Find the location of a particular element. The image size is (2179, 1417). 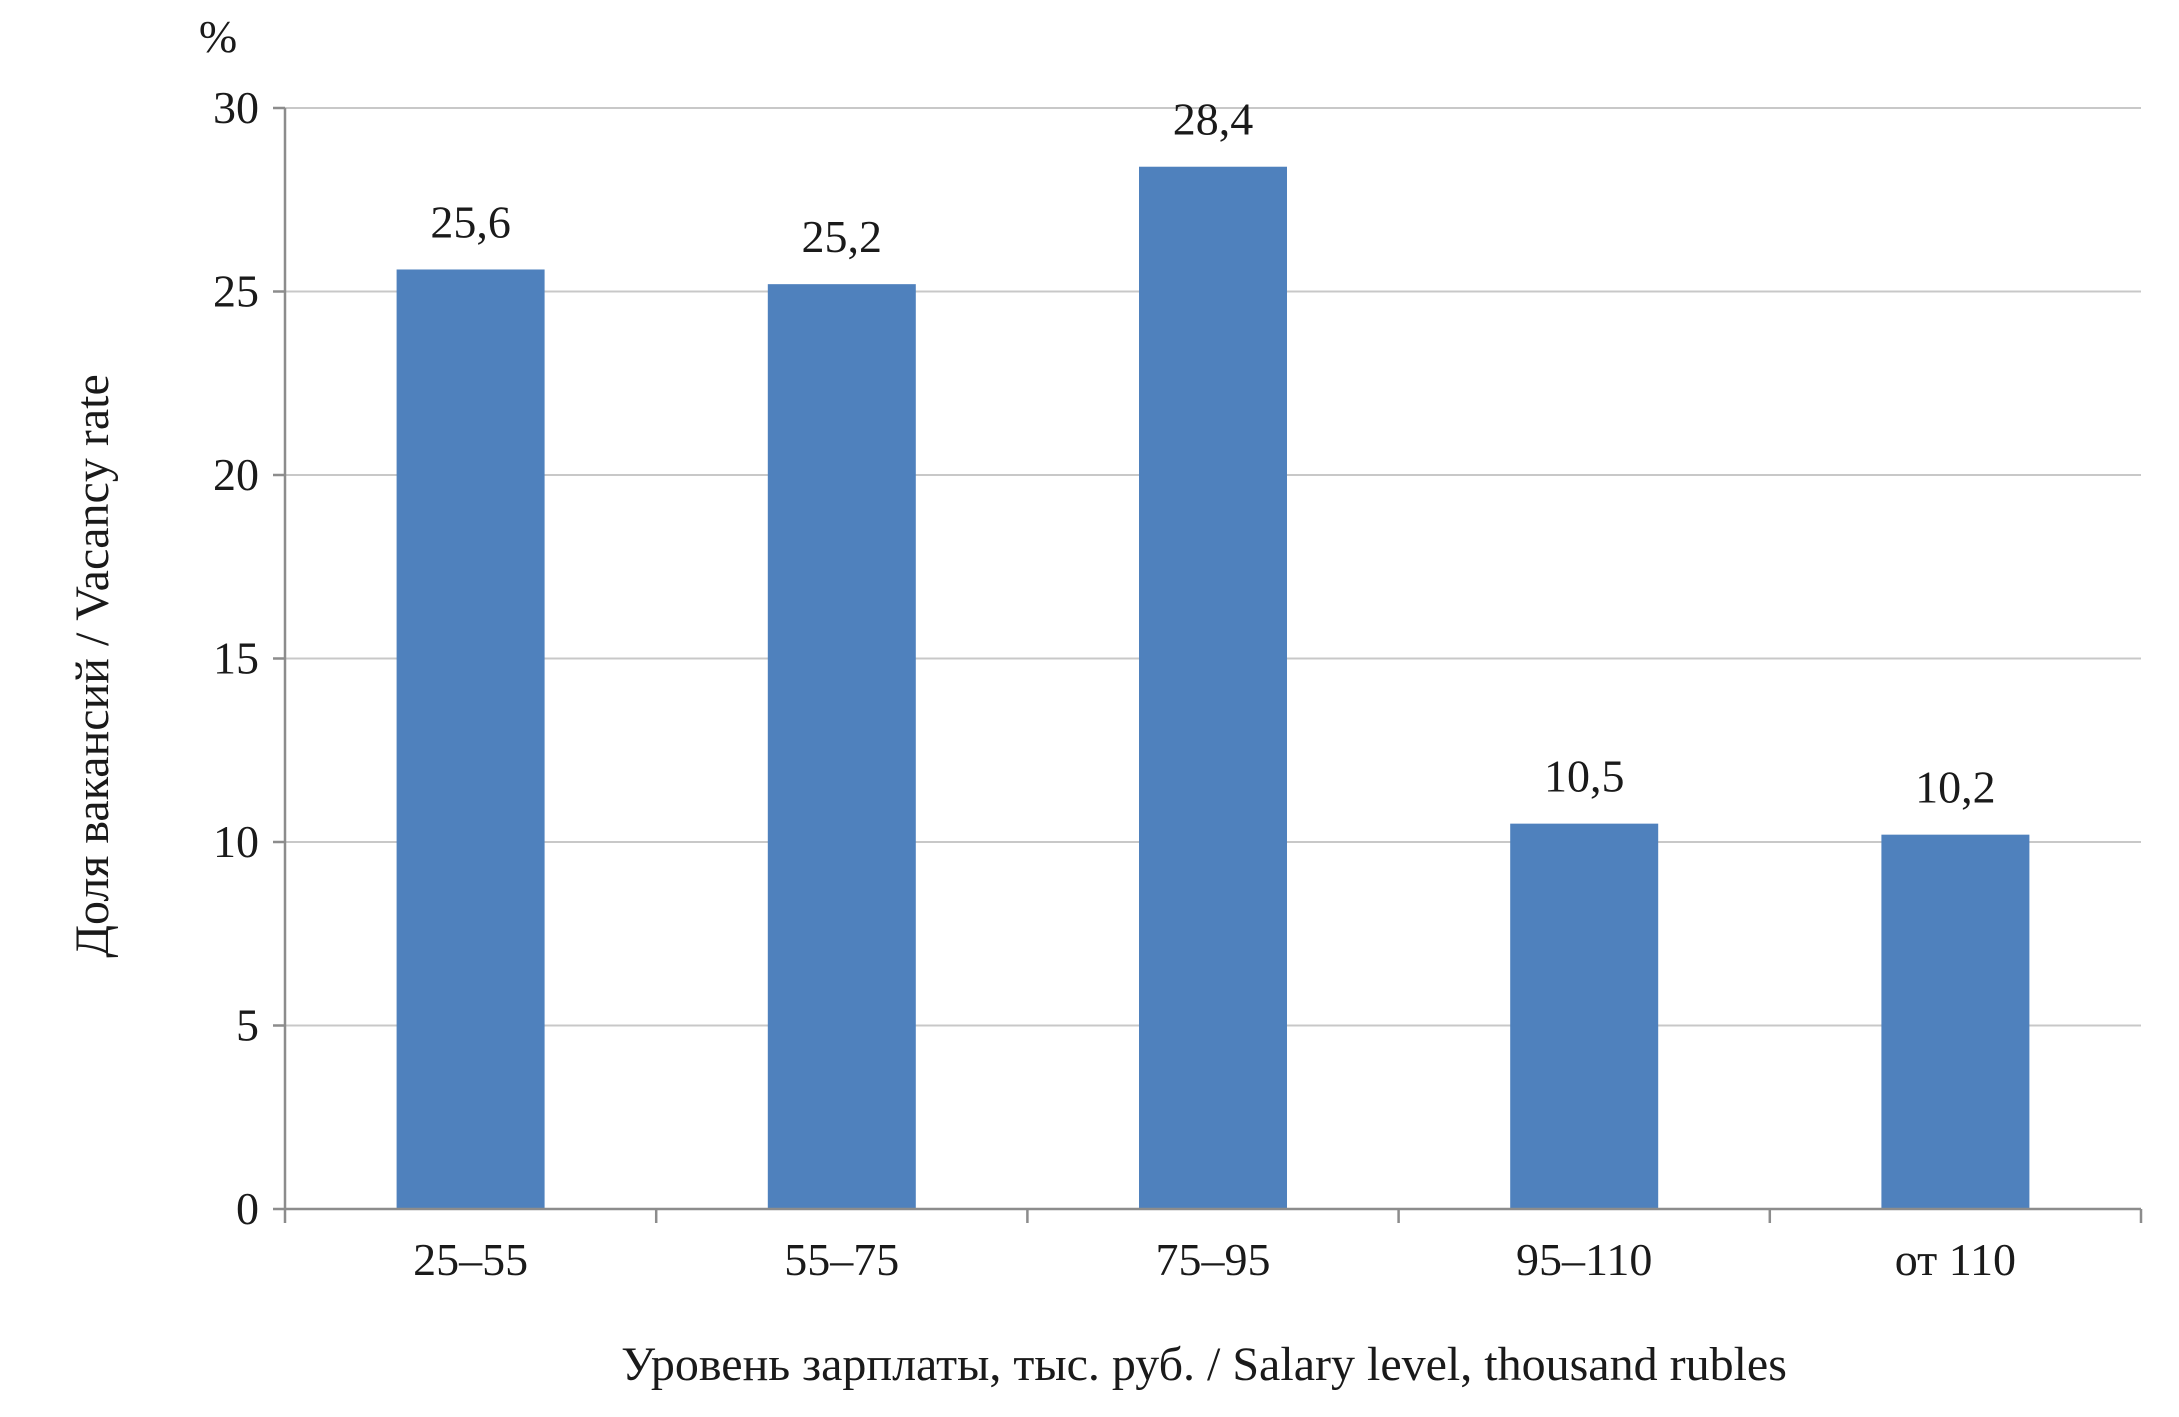

x-tick-label: 55–75 is located at coordinates (841, 1259).